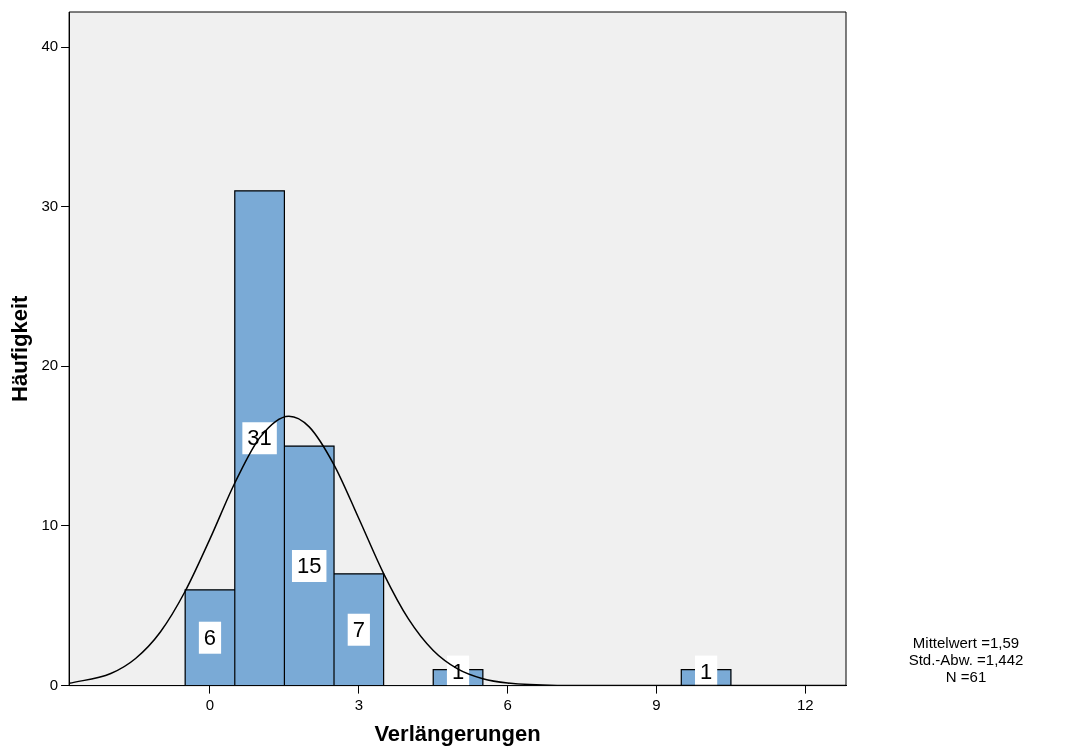  Describe the element at coordinates (706, 671) in the screenshot. I see `data-label: 1` at that location.